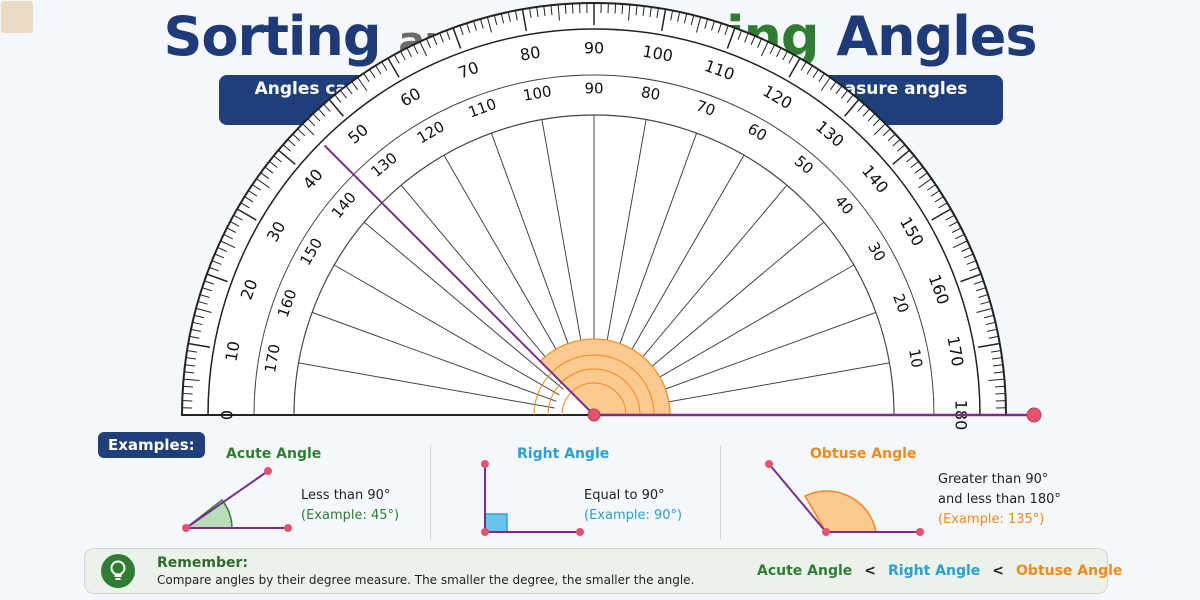 This screenshot has width=1200, height=600. I want to click on obtuse-angle-rule-1: Greater than 90°, so click(993, 479).